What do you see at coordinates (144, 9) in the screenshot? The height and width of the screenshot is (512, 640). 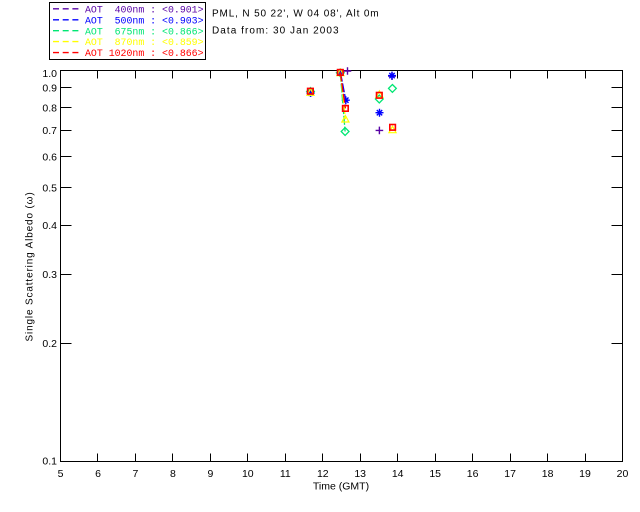 I see `svg-text: AOT 400nm : <0.901>` at bounding box center [144, 9].